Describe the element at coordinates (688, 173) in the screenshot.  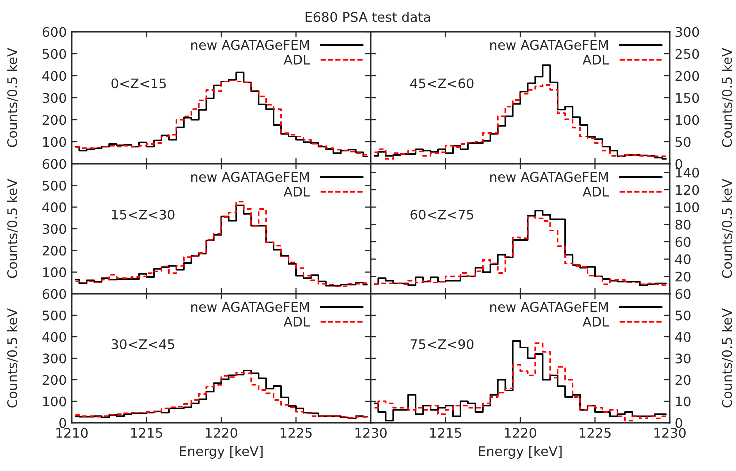
I see `y-tick-label: 140` at that location.